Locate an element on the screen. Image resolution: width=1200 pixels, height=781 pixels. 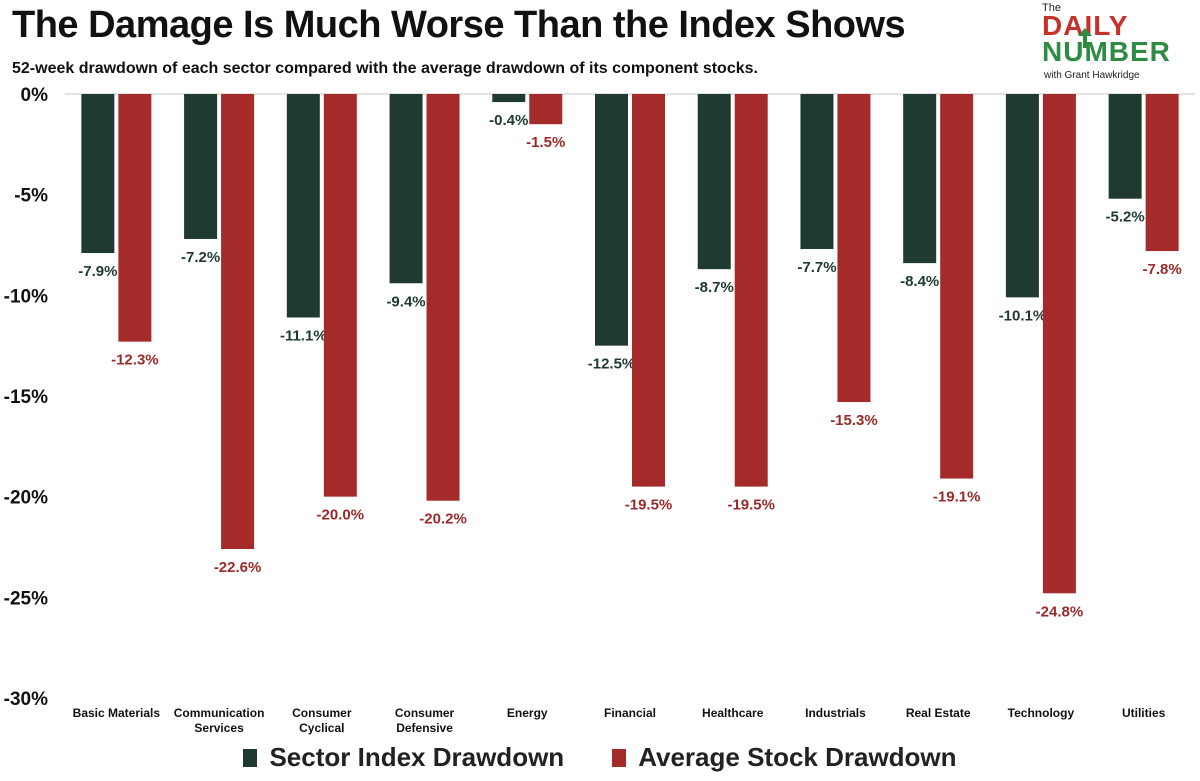
logo-the: The is located at coordinates (1051, 8).